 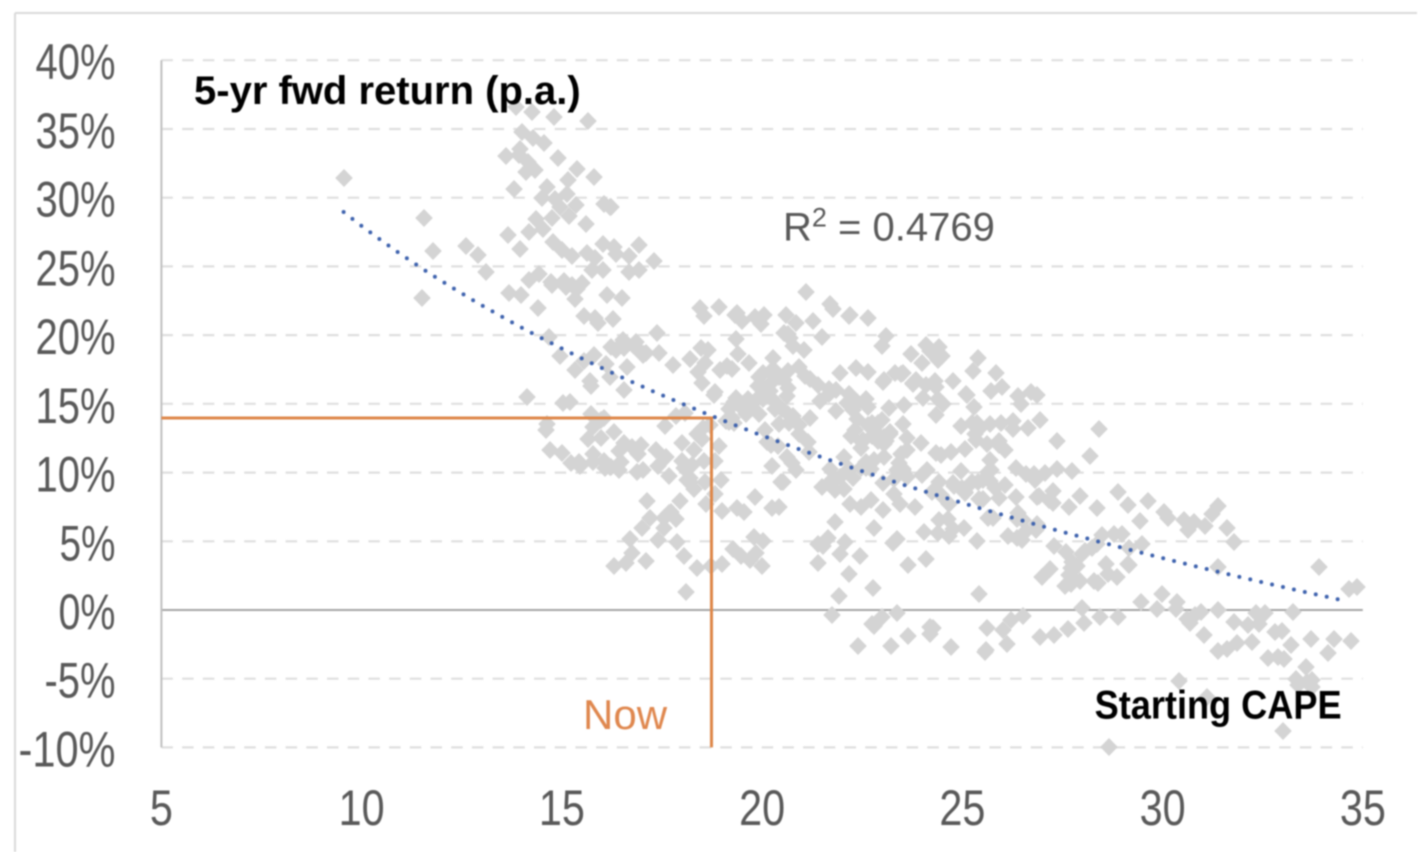 What do you see at coordinates (76, 62) in the screenshot?
I see `svg-text: 40%` at bounding box center [76, 62].